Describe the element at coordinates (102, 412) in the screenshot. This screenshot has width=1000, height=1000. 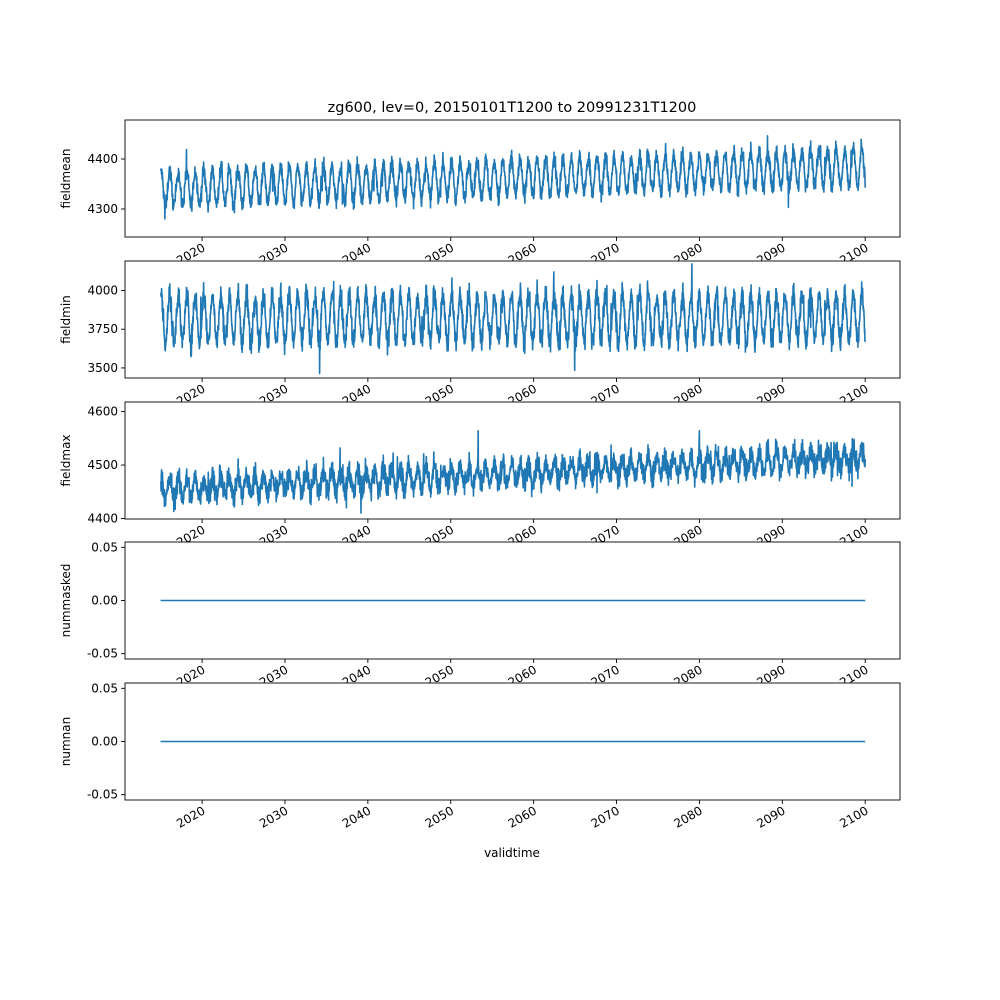
I see `y-tick-label: 4600` at that location.